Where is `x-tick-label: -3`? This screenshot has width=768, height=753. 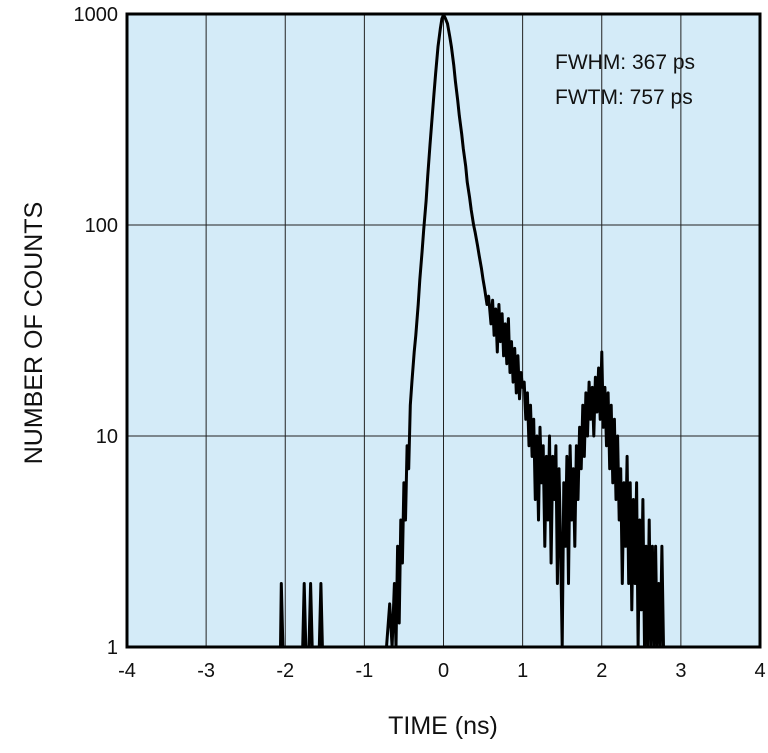
x-tick-label: -3 is located at coordinates (206, 671).